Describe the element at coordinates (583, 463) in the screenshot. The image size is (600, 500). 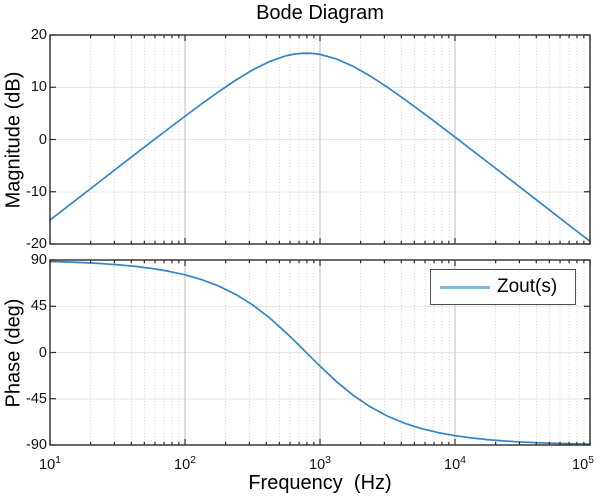
I see `x-tick-label: 10⁵` at that location.